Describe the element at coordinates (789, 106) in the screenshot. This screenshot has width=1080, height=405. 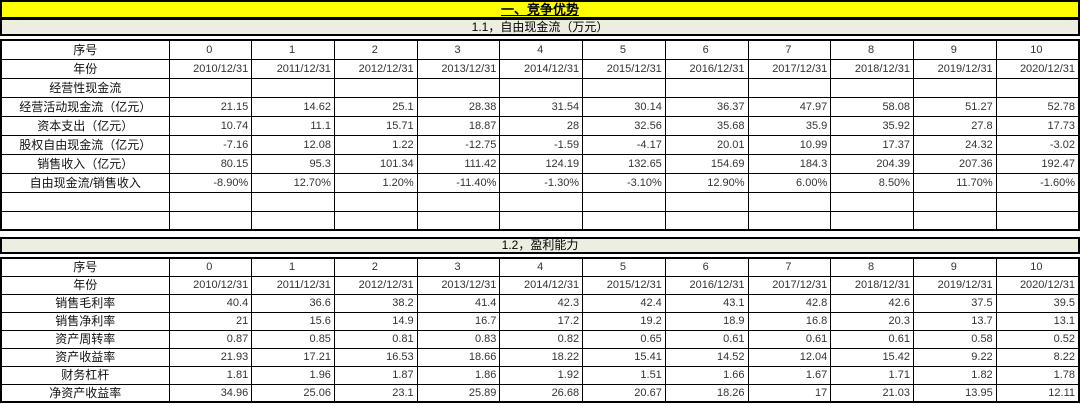
I see `value-cell: 47.97` at that location.